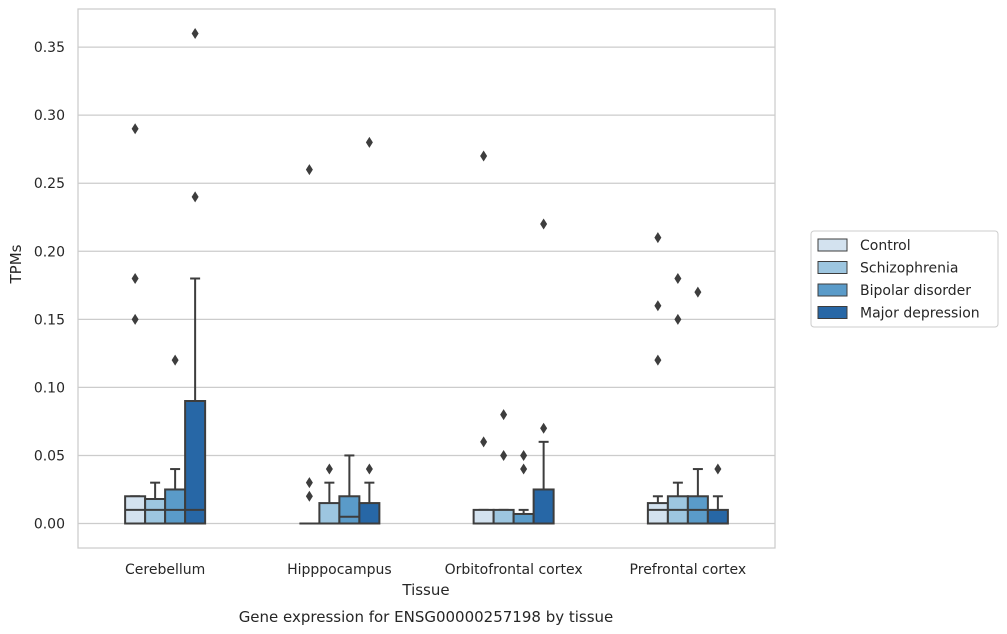 This screenshot has height=634, width=1007. Describe the element at coordinates (49, 388) in the screenshot. I see `y-tick-label: 0.10` at that location.